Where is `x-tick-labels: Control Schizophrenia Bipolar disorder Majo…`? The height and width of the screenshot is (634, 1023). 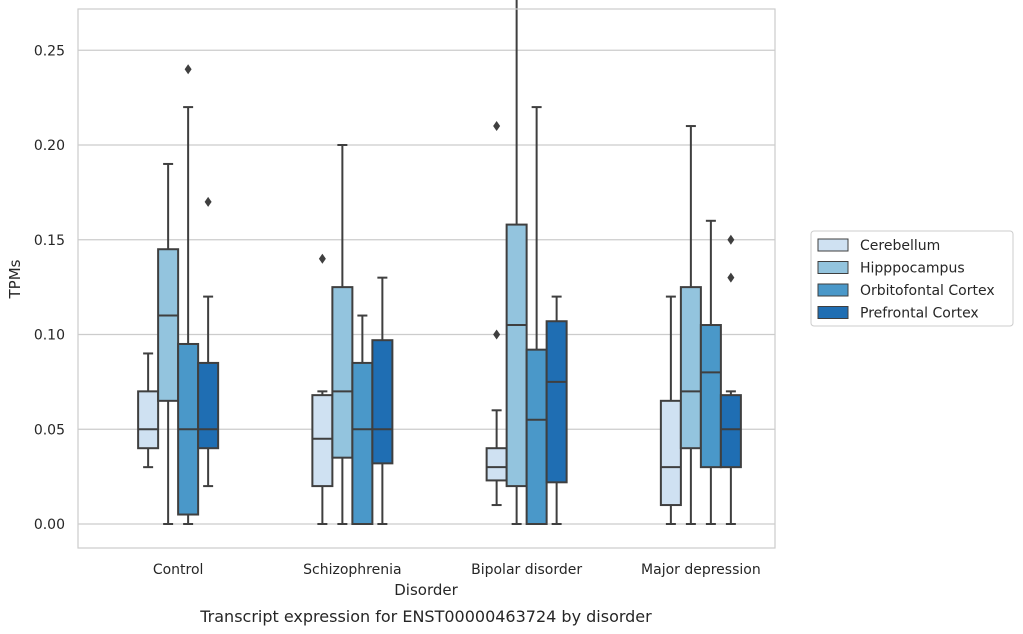
x-tick-labels: Control Schizophrenia Bipolar disorder Majo… is located at coordinates (457, 570).